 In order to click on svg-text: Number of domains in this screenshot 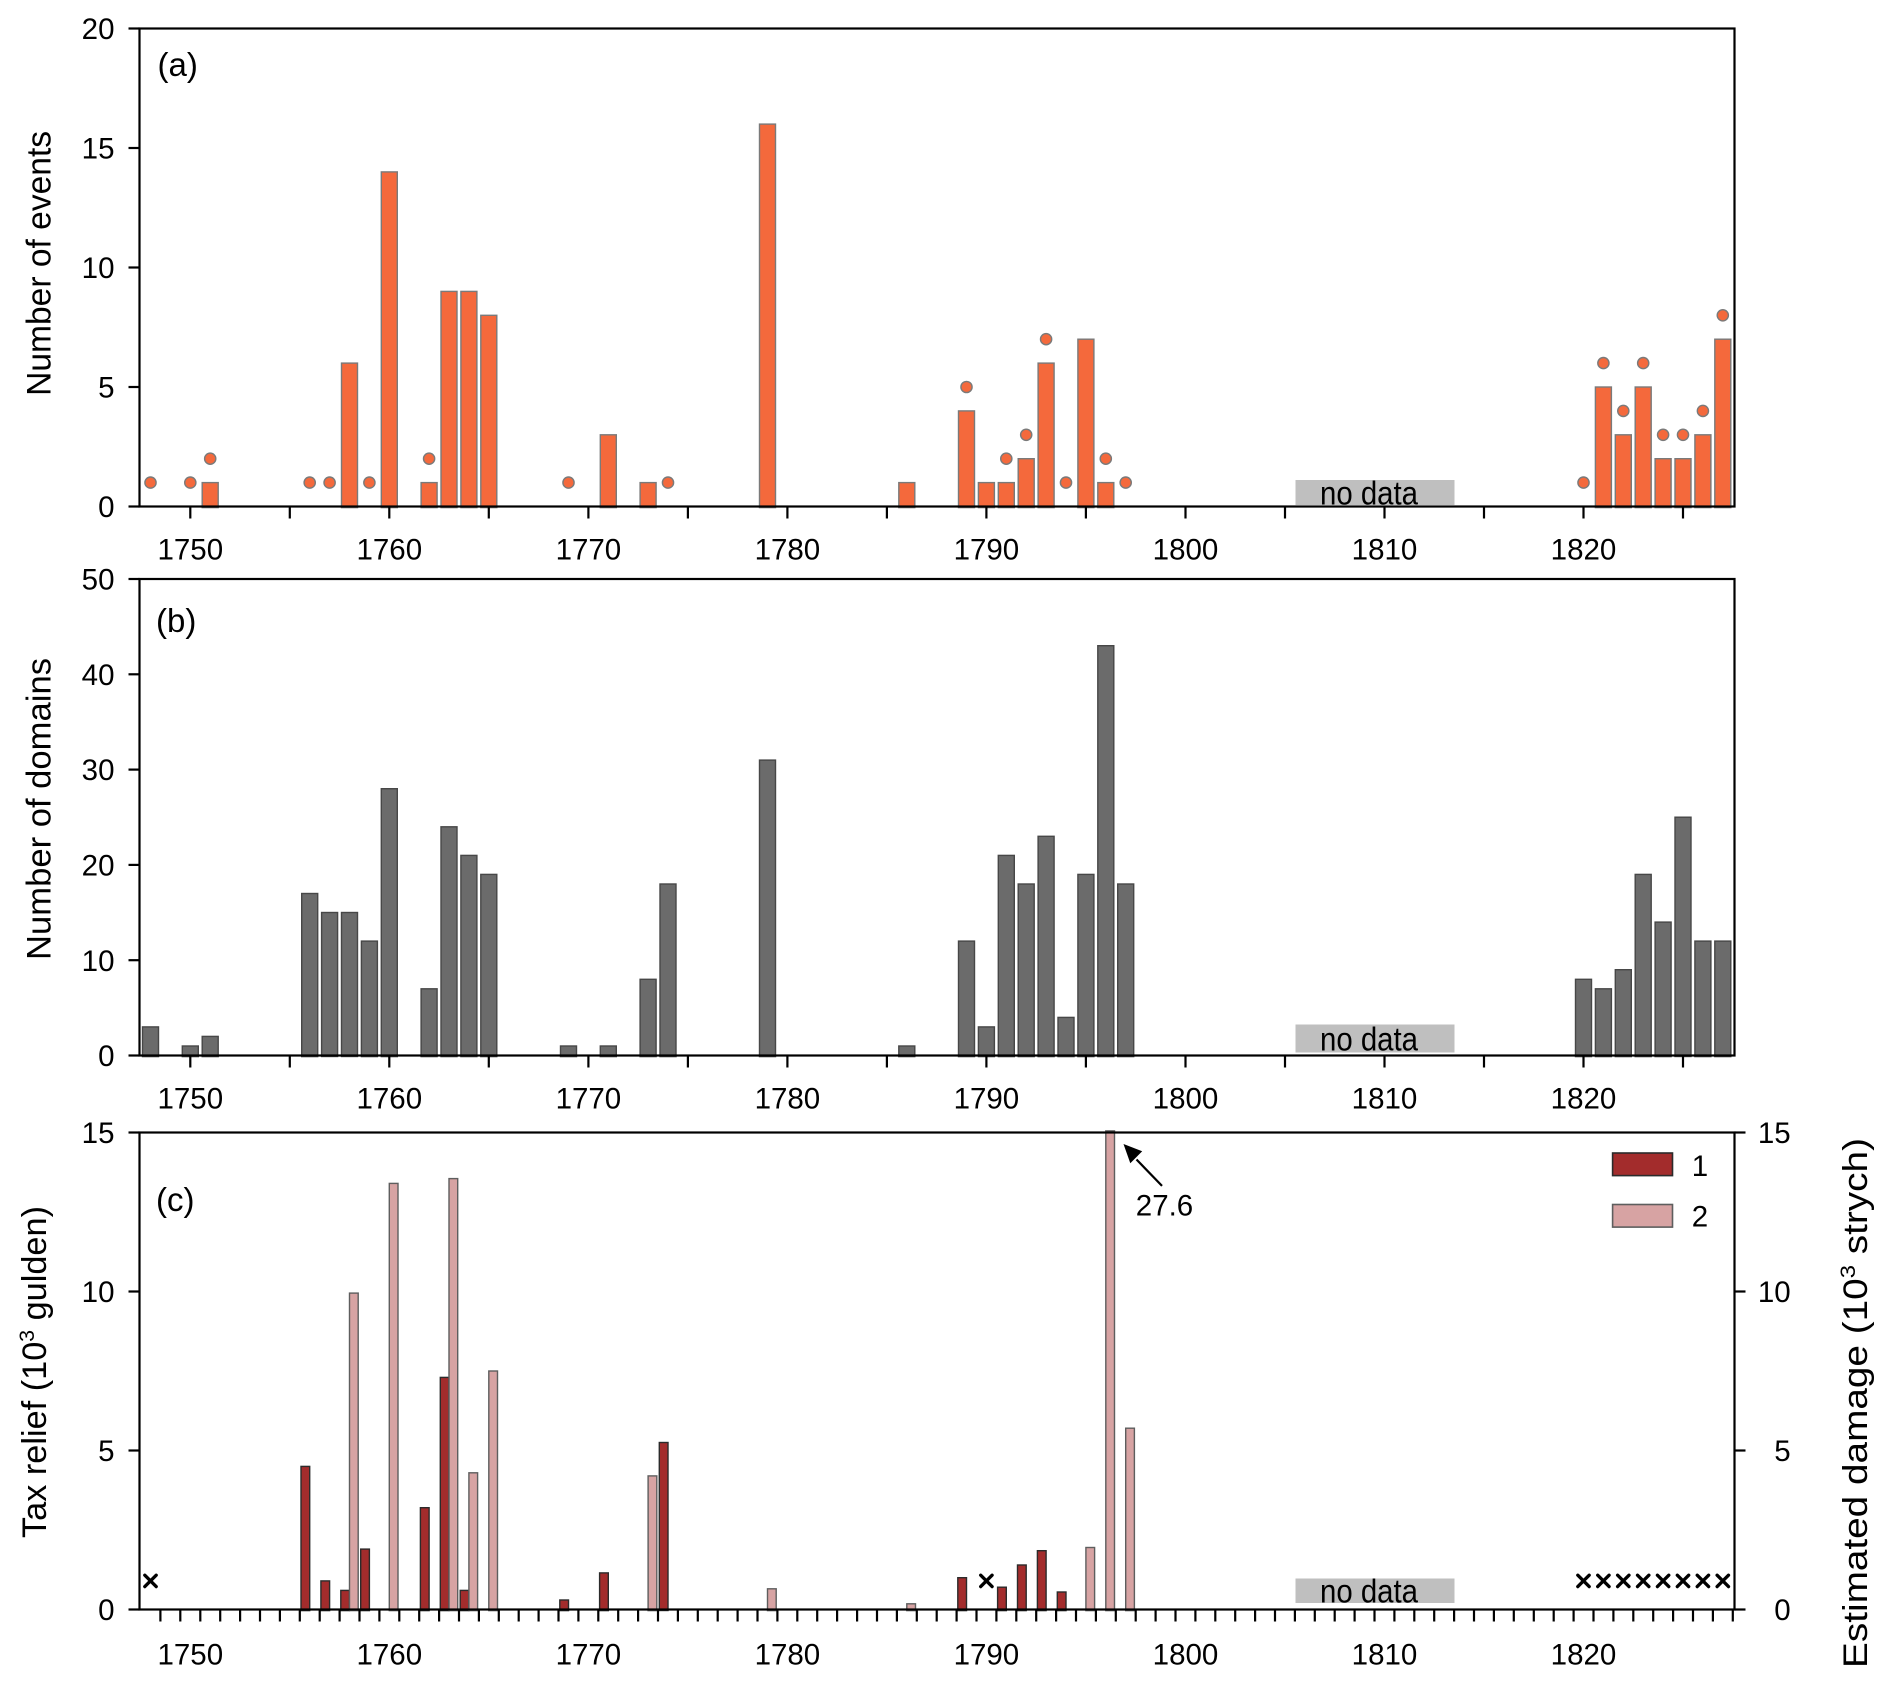, I will do `click(40, 809)`.